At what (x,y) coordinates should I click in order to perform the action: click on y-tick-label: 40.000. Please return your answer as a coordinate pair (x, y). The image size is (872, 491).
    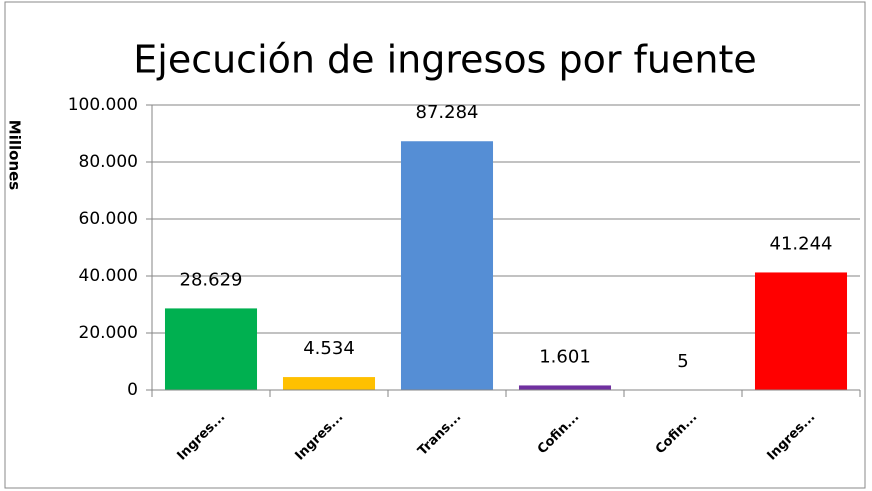
    Looking at the image, I should click on (108, 276).